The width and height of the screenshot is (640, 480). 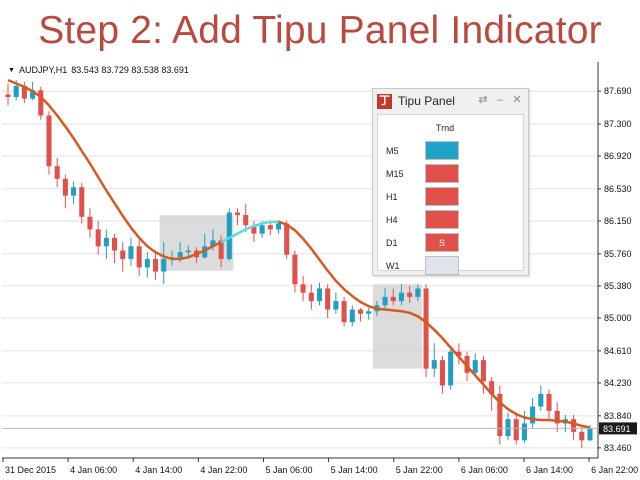 I want to click on price-tick-label: 85.760, so click(x=618, y=254).